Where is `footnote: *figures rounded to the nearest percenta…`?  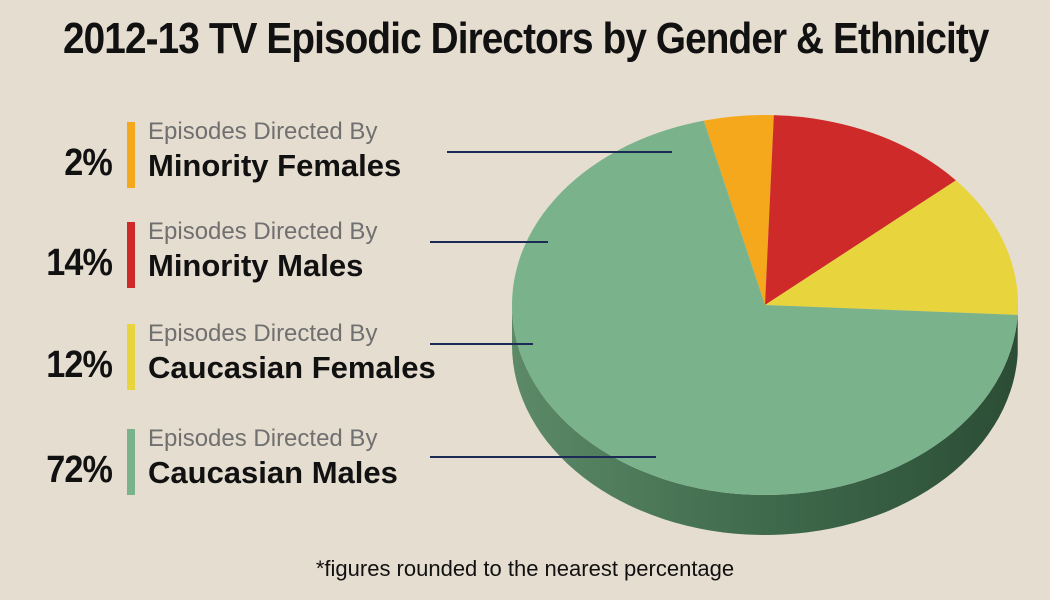 footnote: *figures rounded to the nearest percenta… is located at coordinates (525, 568).